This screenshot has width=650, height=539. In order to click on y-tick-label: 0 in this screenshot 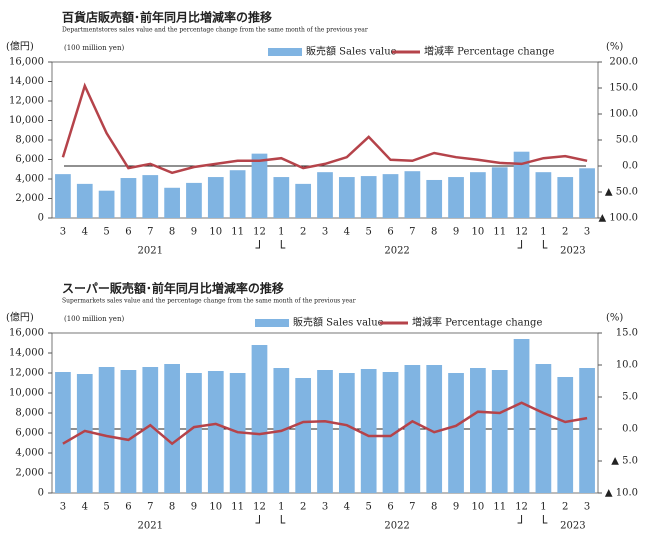, I will do `click(41, 493)`.